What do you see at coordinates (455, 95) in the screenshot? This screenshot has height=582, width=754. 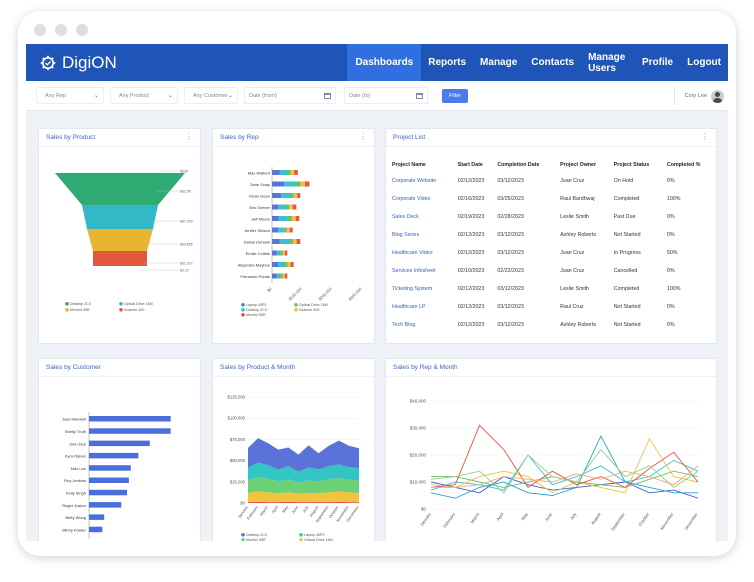 I see `filter-button: Filter` at bounding box center [455, 95].